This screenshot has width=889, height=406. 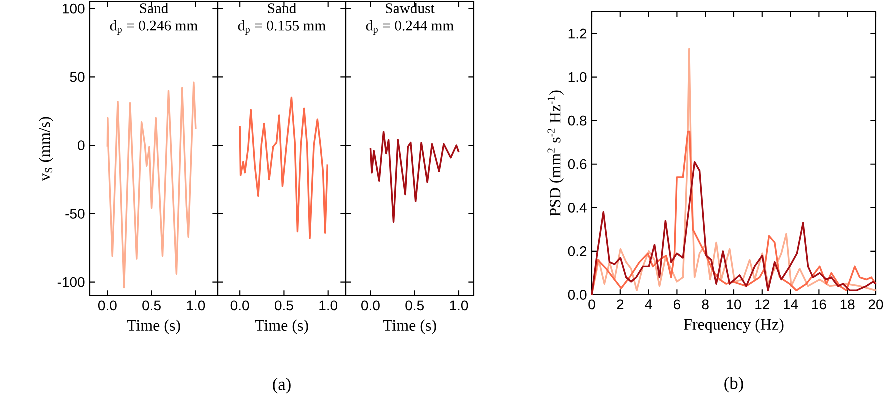 I want to click on y-axis-title: PSD (mm$^{2}$ s$^{-2}$ Hz$^{-1}$), so click(x=556, y=153).